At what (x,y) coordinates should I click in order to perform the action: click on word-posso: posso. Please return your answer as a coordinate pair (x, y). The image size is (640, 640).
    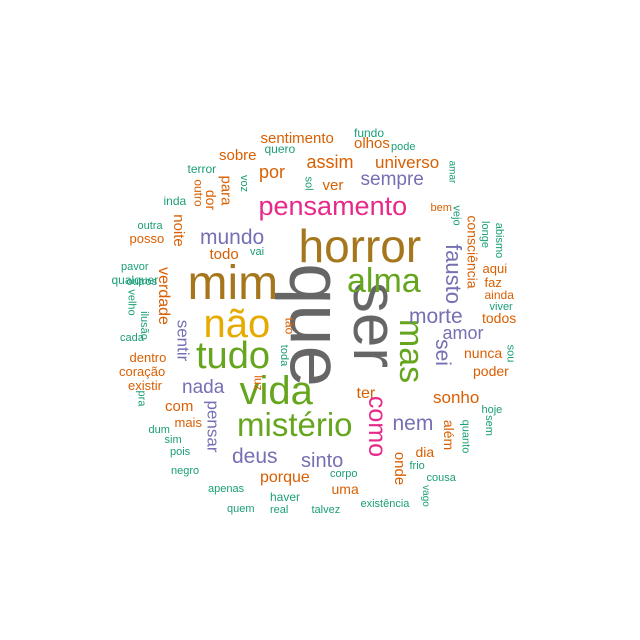
    Looking at the image, I should click on (147, 238).